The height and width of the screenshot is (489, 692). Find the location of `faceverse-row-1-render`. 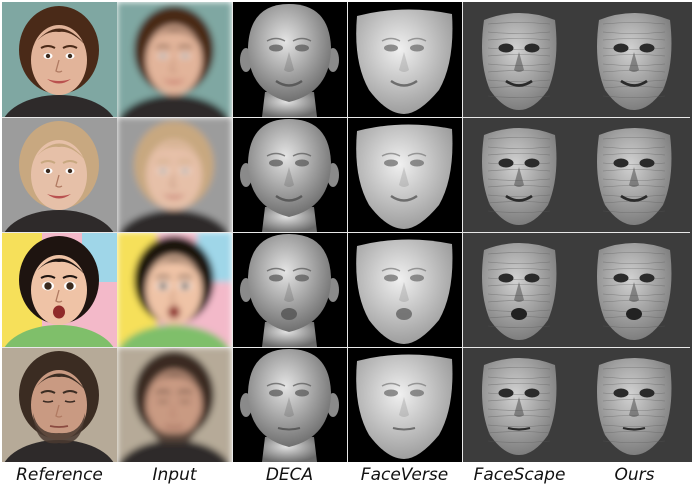

faceverse-row-1-render is located at coordinates (404, 59).